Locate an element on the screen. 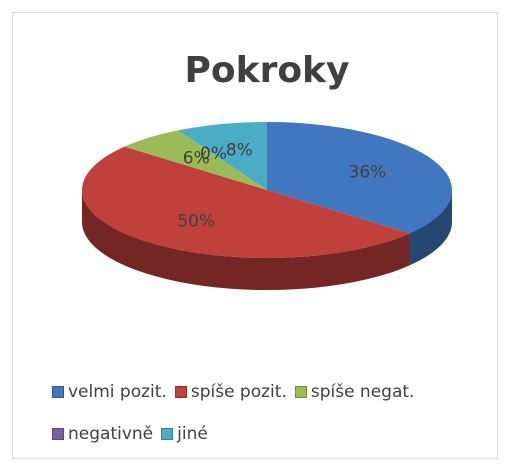  data-label: 36% is located at coordinates (368, 173).